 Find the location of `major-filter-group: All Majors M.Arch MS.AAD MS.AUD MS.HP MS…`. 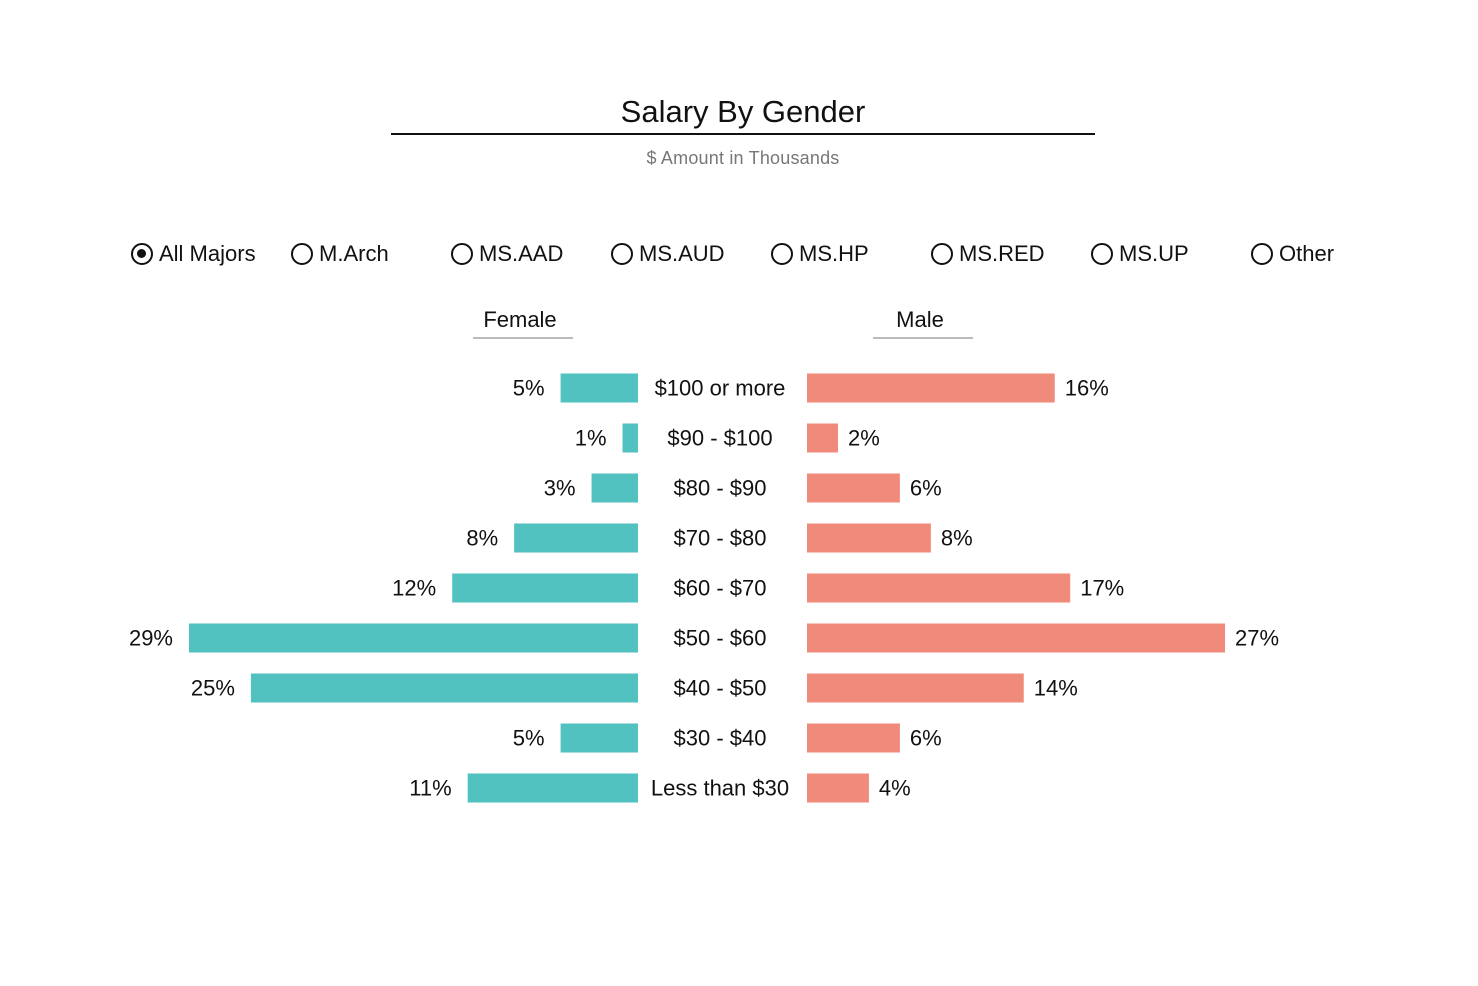

major-filter-group: All Majors M.Arch MS.AAD MS.AUD MS.HP MS… is located at coordinates (739, 254).